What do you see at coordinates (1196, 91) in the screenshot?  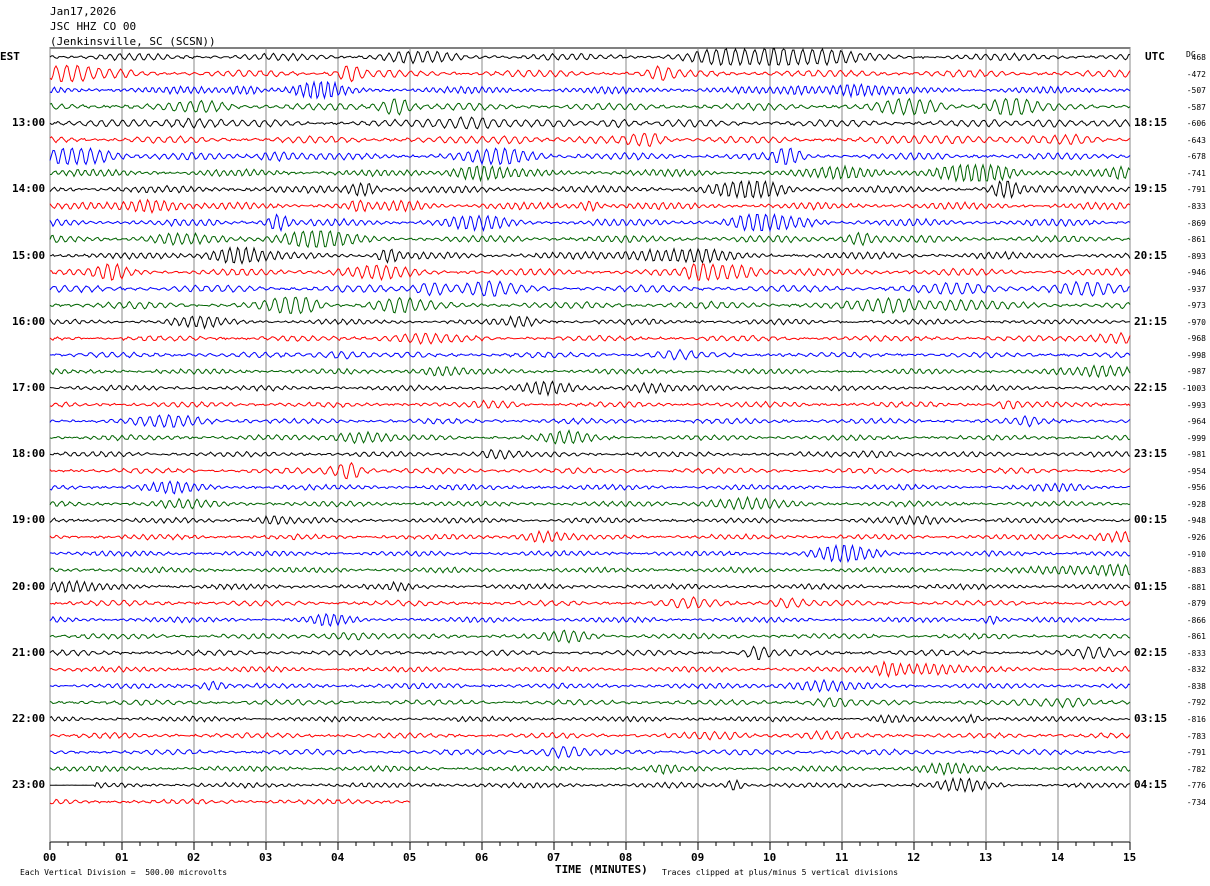 I see `dc-offset-value: -507` at bounding box center [1196, 91].